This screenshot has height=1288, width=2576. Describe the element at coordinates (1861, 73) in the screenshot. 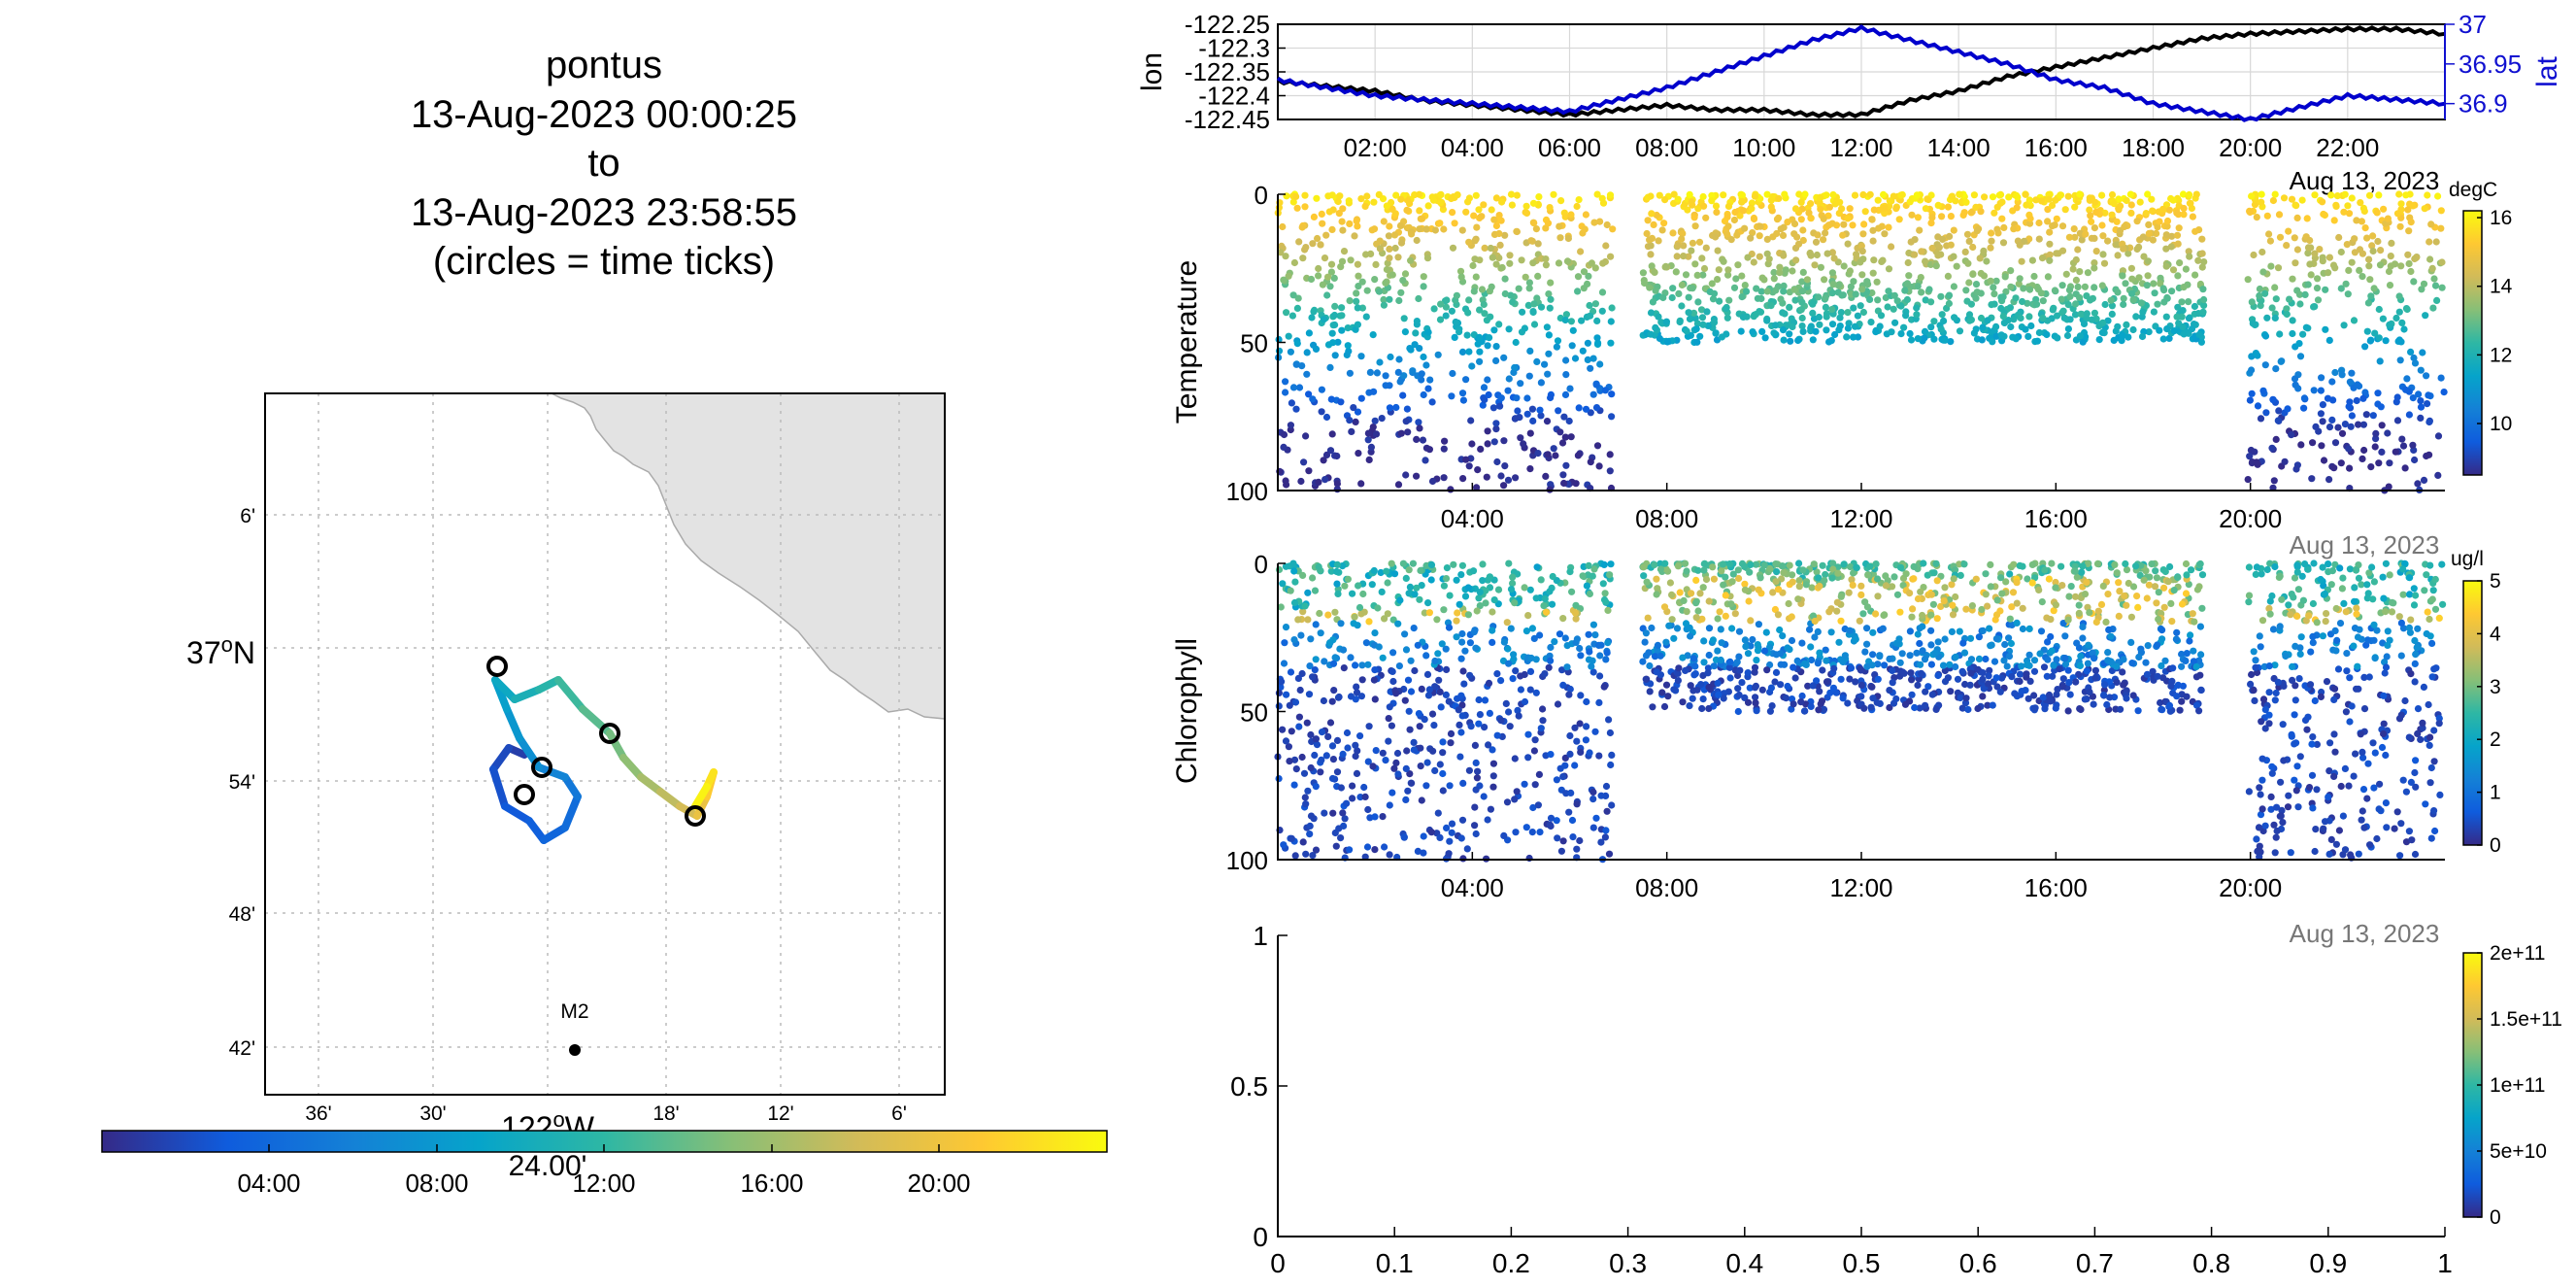

I see `lat-series-line` at that location.